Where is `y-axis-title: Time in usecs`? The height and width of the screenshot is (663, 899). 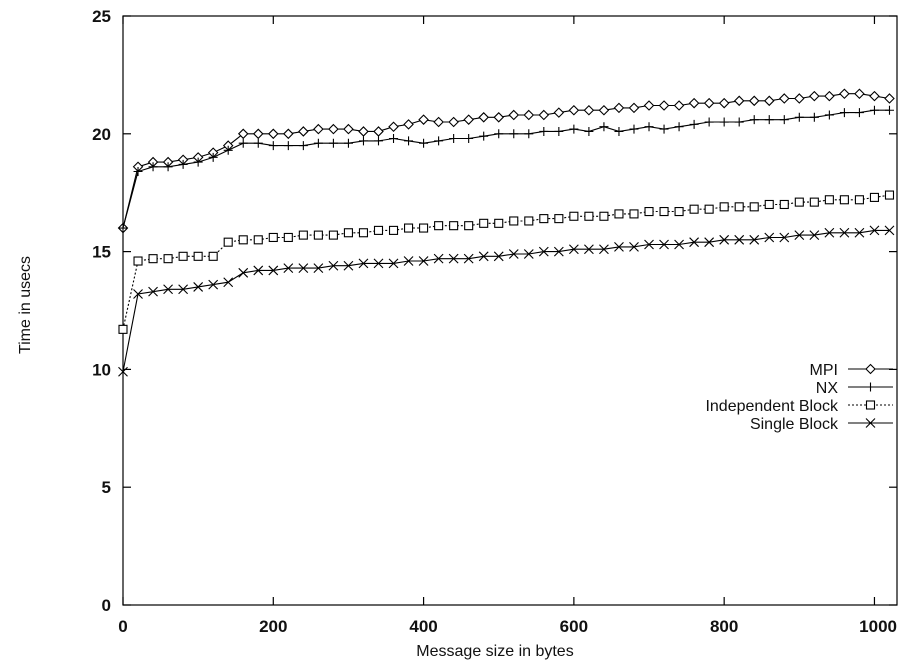 y-axis-title: Time in usecs is located at coordinates (25, 305).